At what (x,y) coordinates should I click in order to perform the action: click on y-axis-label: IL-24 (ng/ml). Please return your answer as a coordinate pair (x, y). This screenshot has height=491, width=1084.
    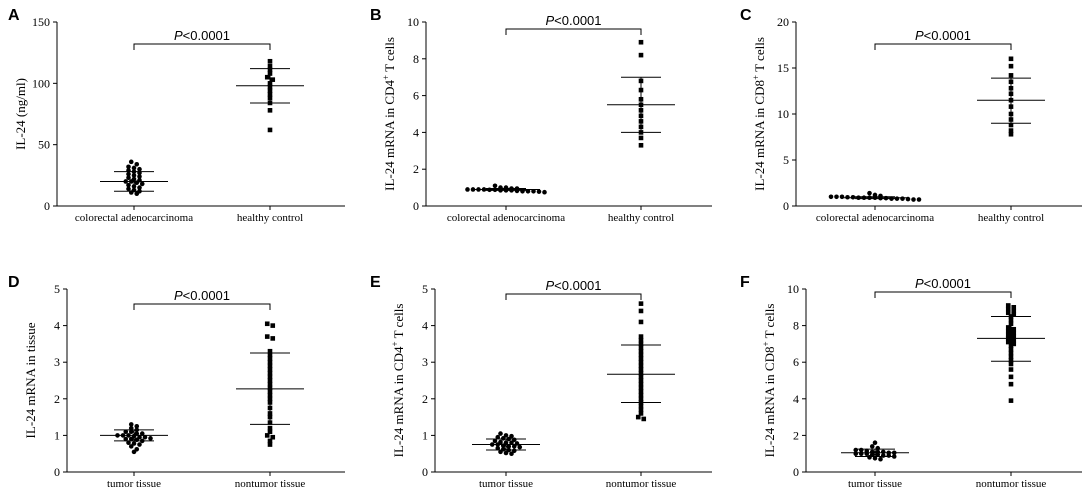
    Looking at the image, I should click on (20, 114).